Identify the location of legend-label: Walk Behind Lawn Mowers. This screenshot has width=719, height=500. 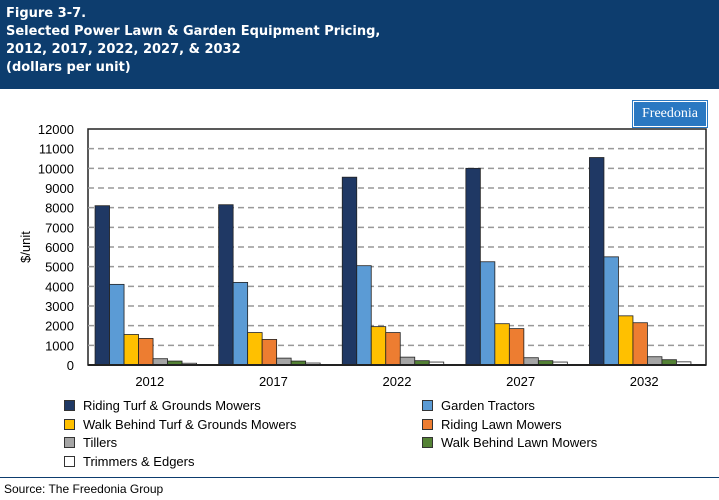
(519, 442).